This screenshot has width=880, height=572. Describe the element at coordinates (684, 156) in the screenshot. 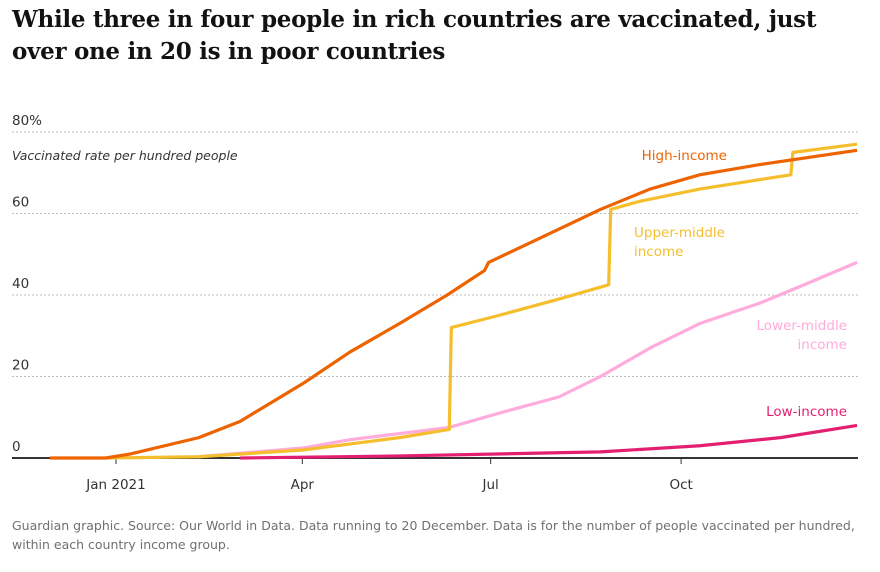

I see `series-label: High-income` at that location.